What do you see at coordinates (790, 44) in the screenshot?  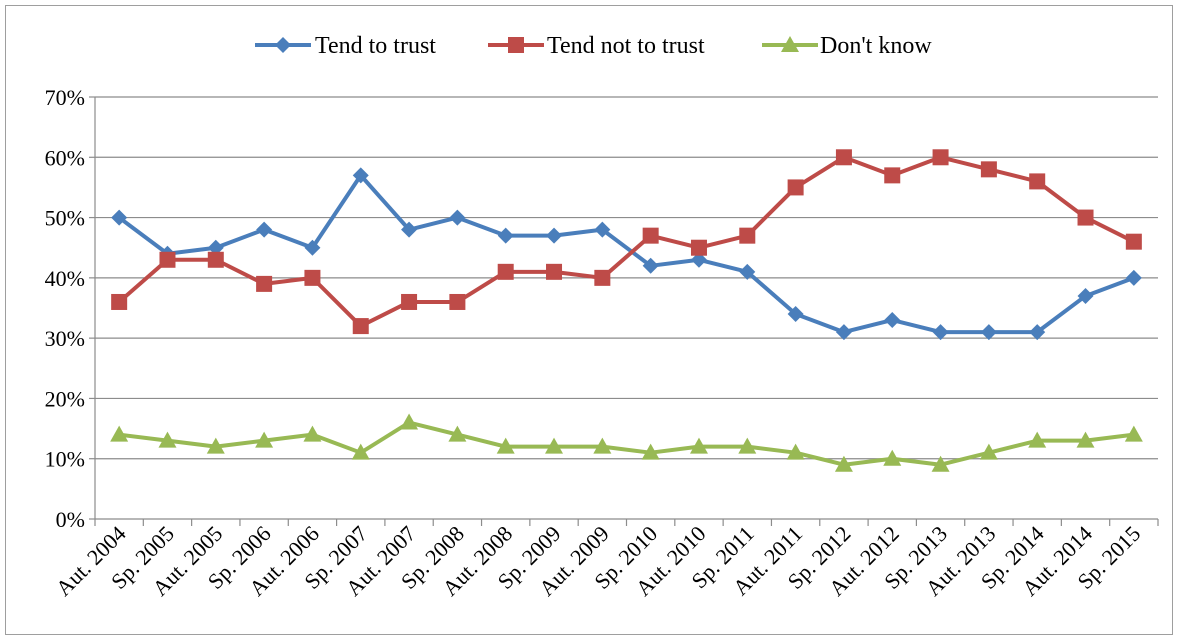 I see `legend-don-t-know-point` at bounding box center [790, 44].